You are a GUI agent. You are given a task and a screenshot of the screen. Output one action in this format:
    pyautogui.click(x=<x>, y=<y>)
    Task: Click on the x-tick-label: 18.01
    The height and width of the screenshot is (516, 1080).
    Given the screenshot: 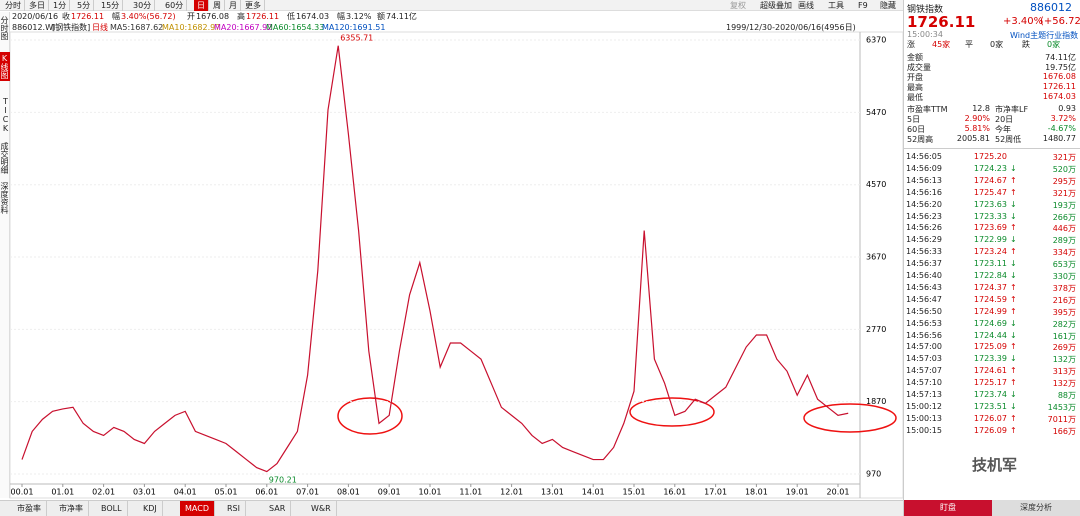 What is the action you would take?
    pyautogui.click(x=756, y=492)
    